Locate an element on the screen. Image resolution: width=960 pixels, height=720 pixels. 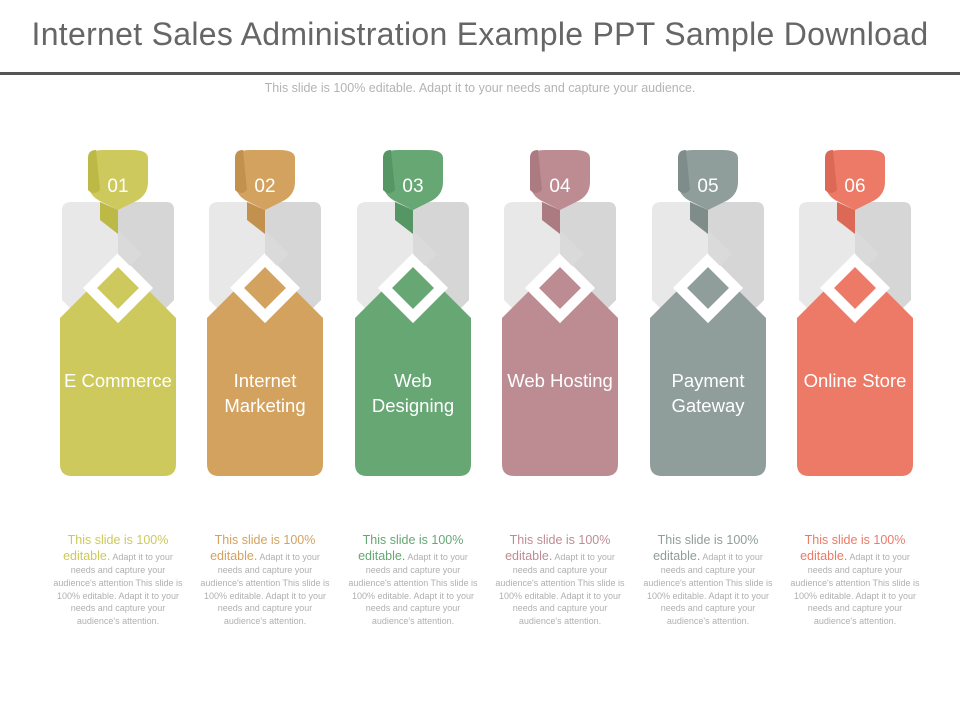
tag-card-4: 04 Web Hosting is located at coordinates (560, 315).